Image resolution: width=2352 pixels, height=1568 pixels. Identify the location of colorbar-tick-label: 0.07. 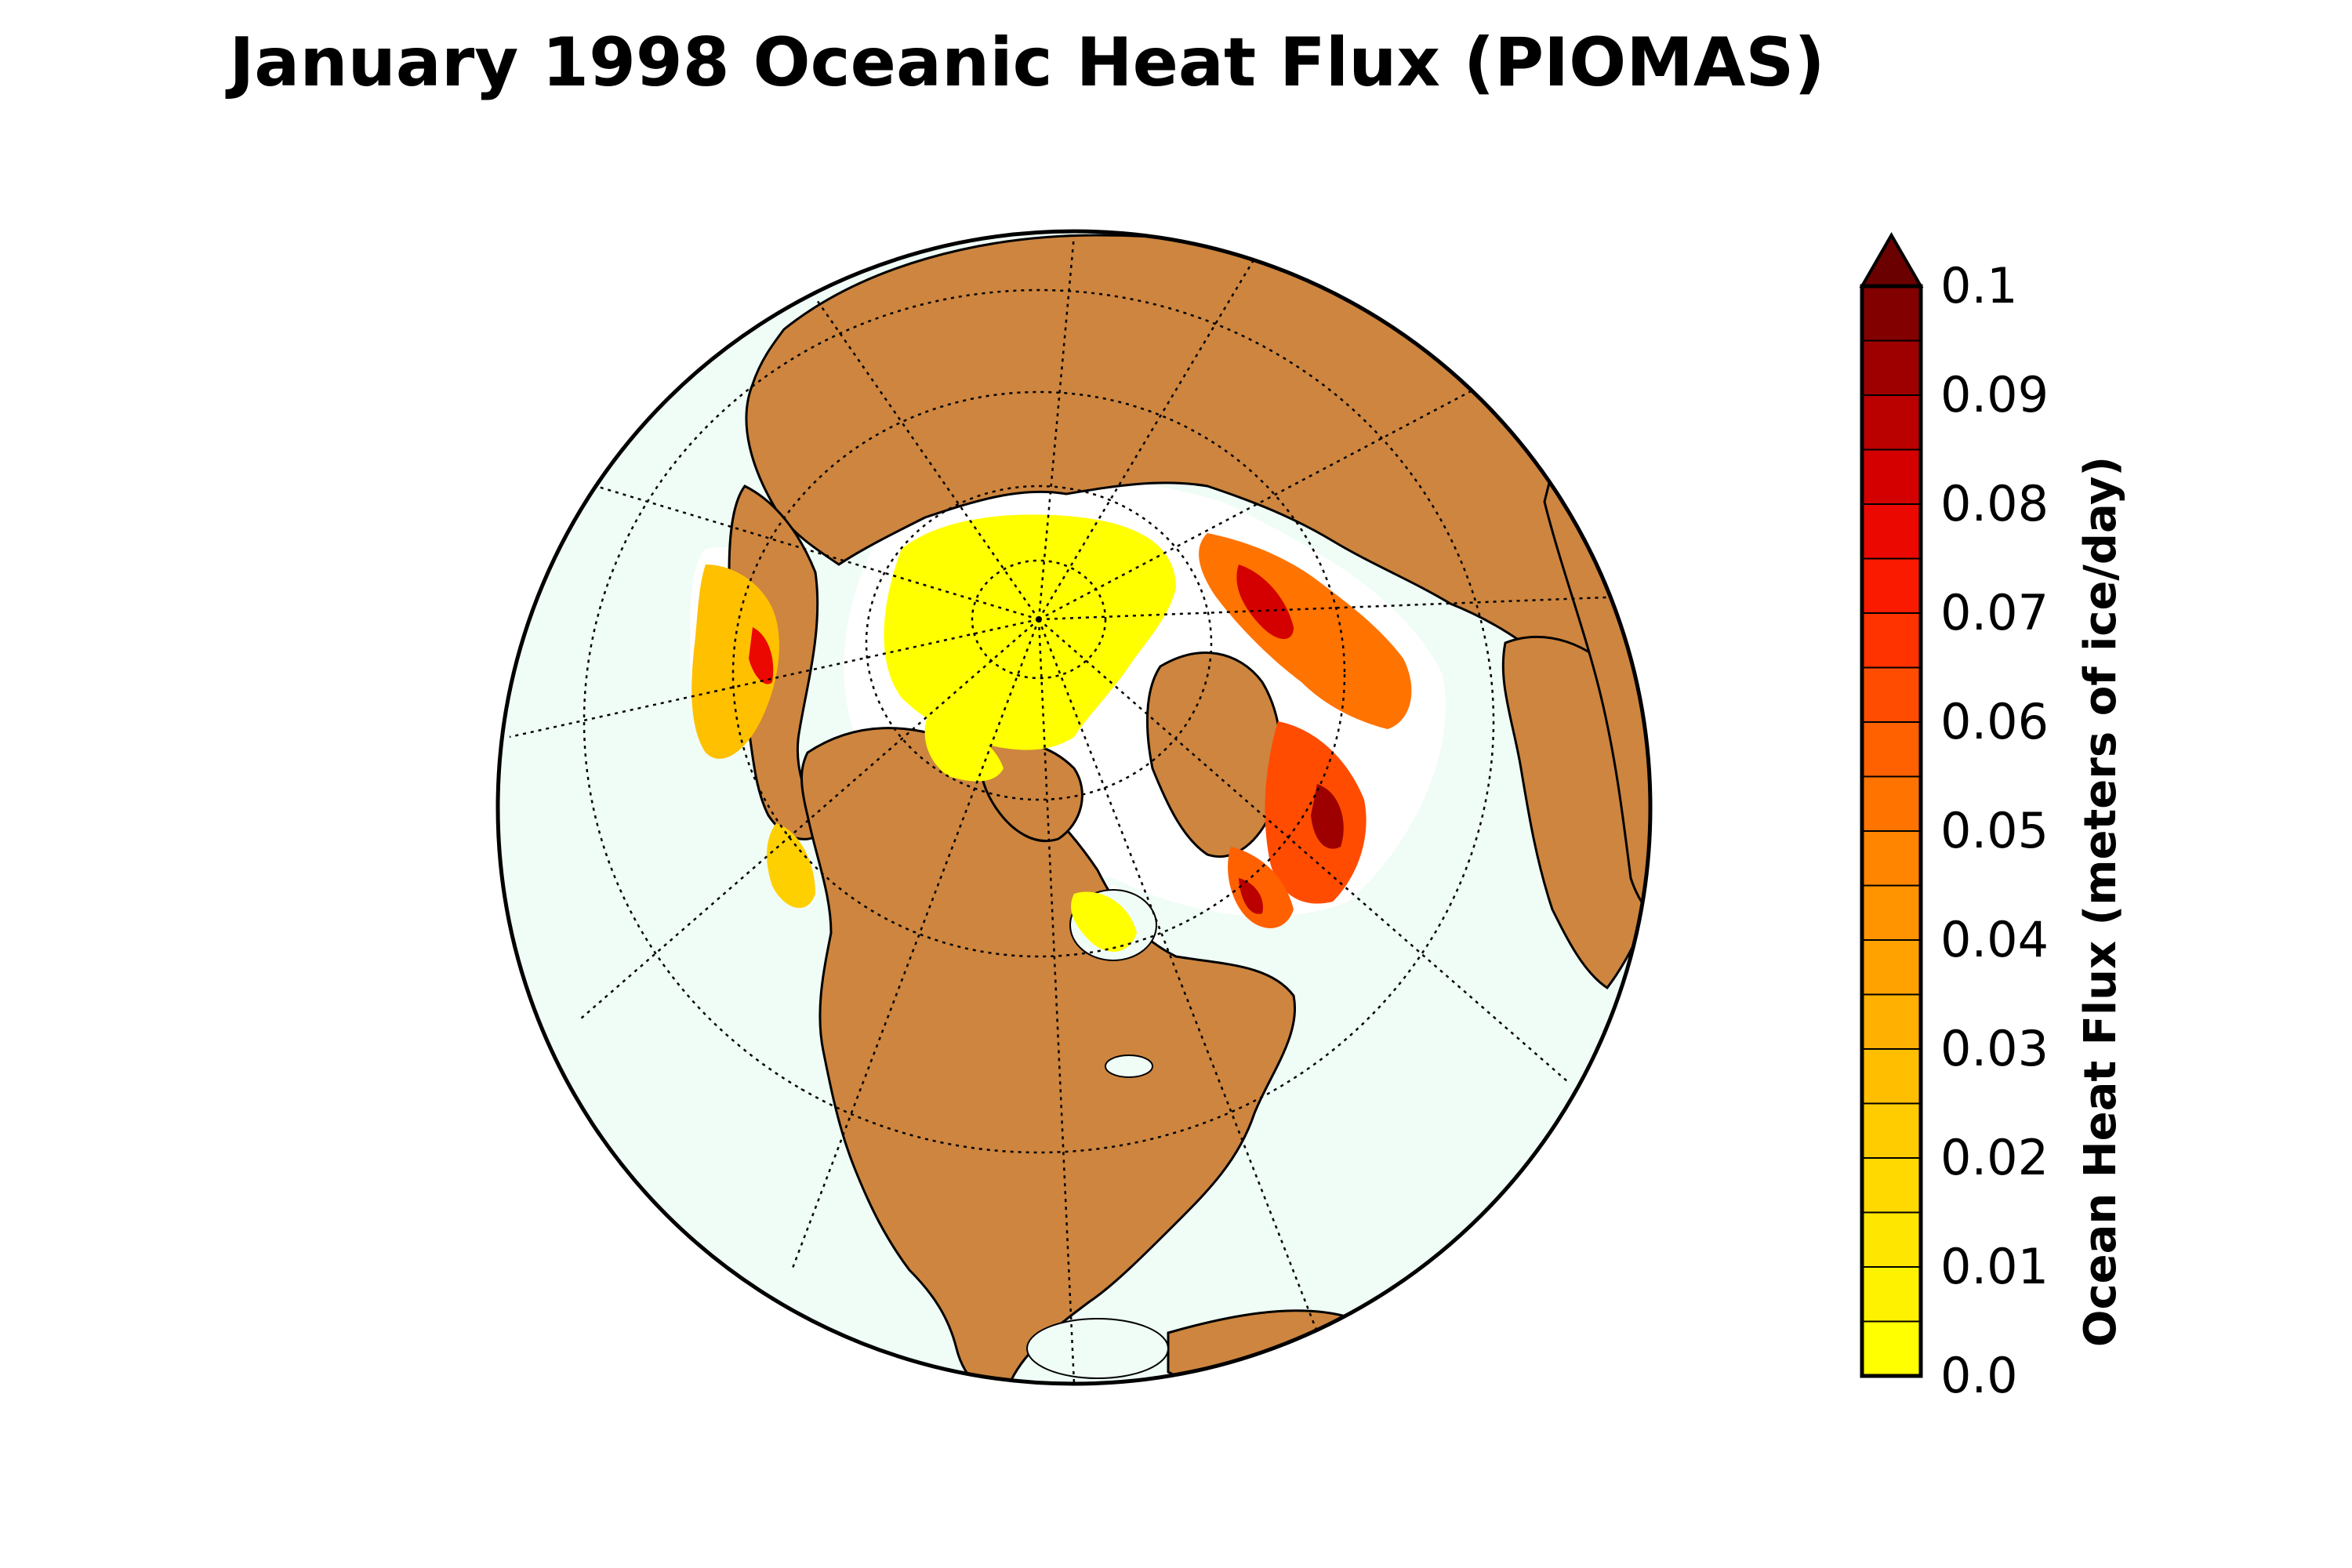
(1995, 612).